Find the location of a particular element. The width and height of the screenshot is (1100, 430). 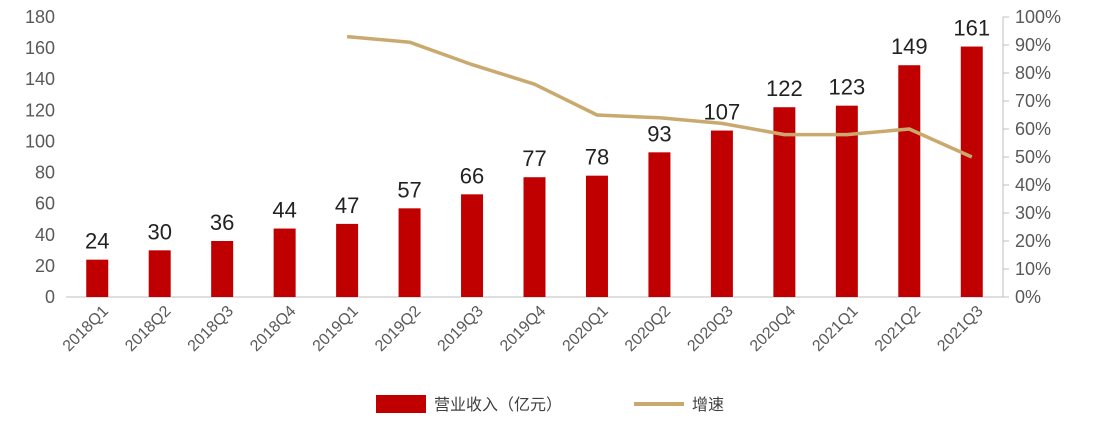

revenue-data-label: 77 is located at coordinates (534, 158).